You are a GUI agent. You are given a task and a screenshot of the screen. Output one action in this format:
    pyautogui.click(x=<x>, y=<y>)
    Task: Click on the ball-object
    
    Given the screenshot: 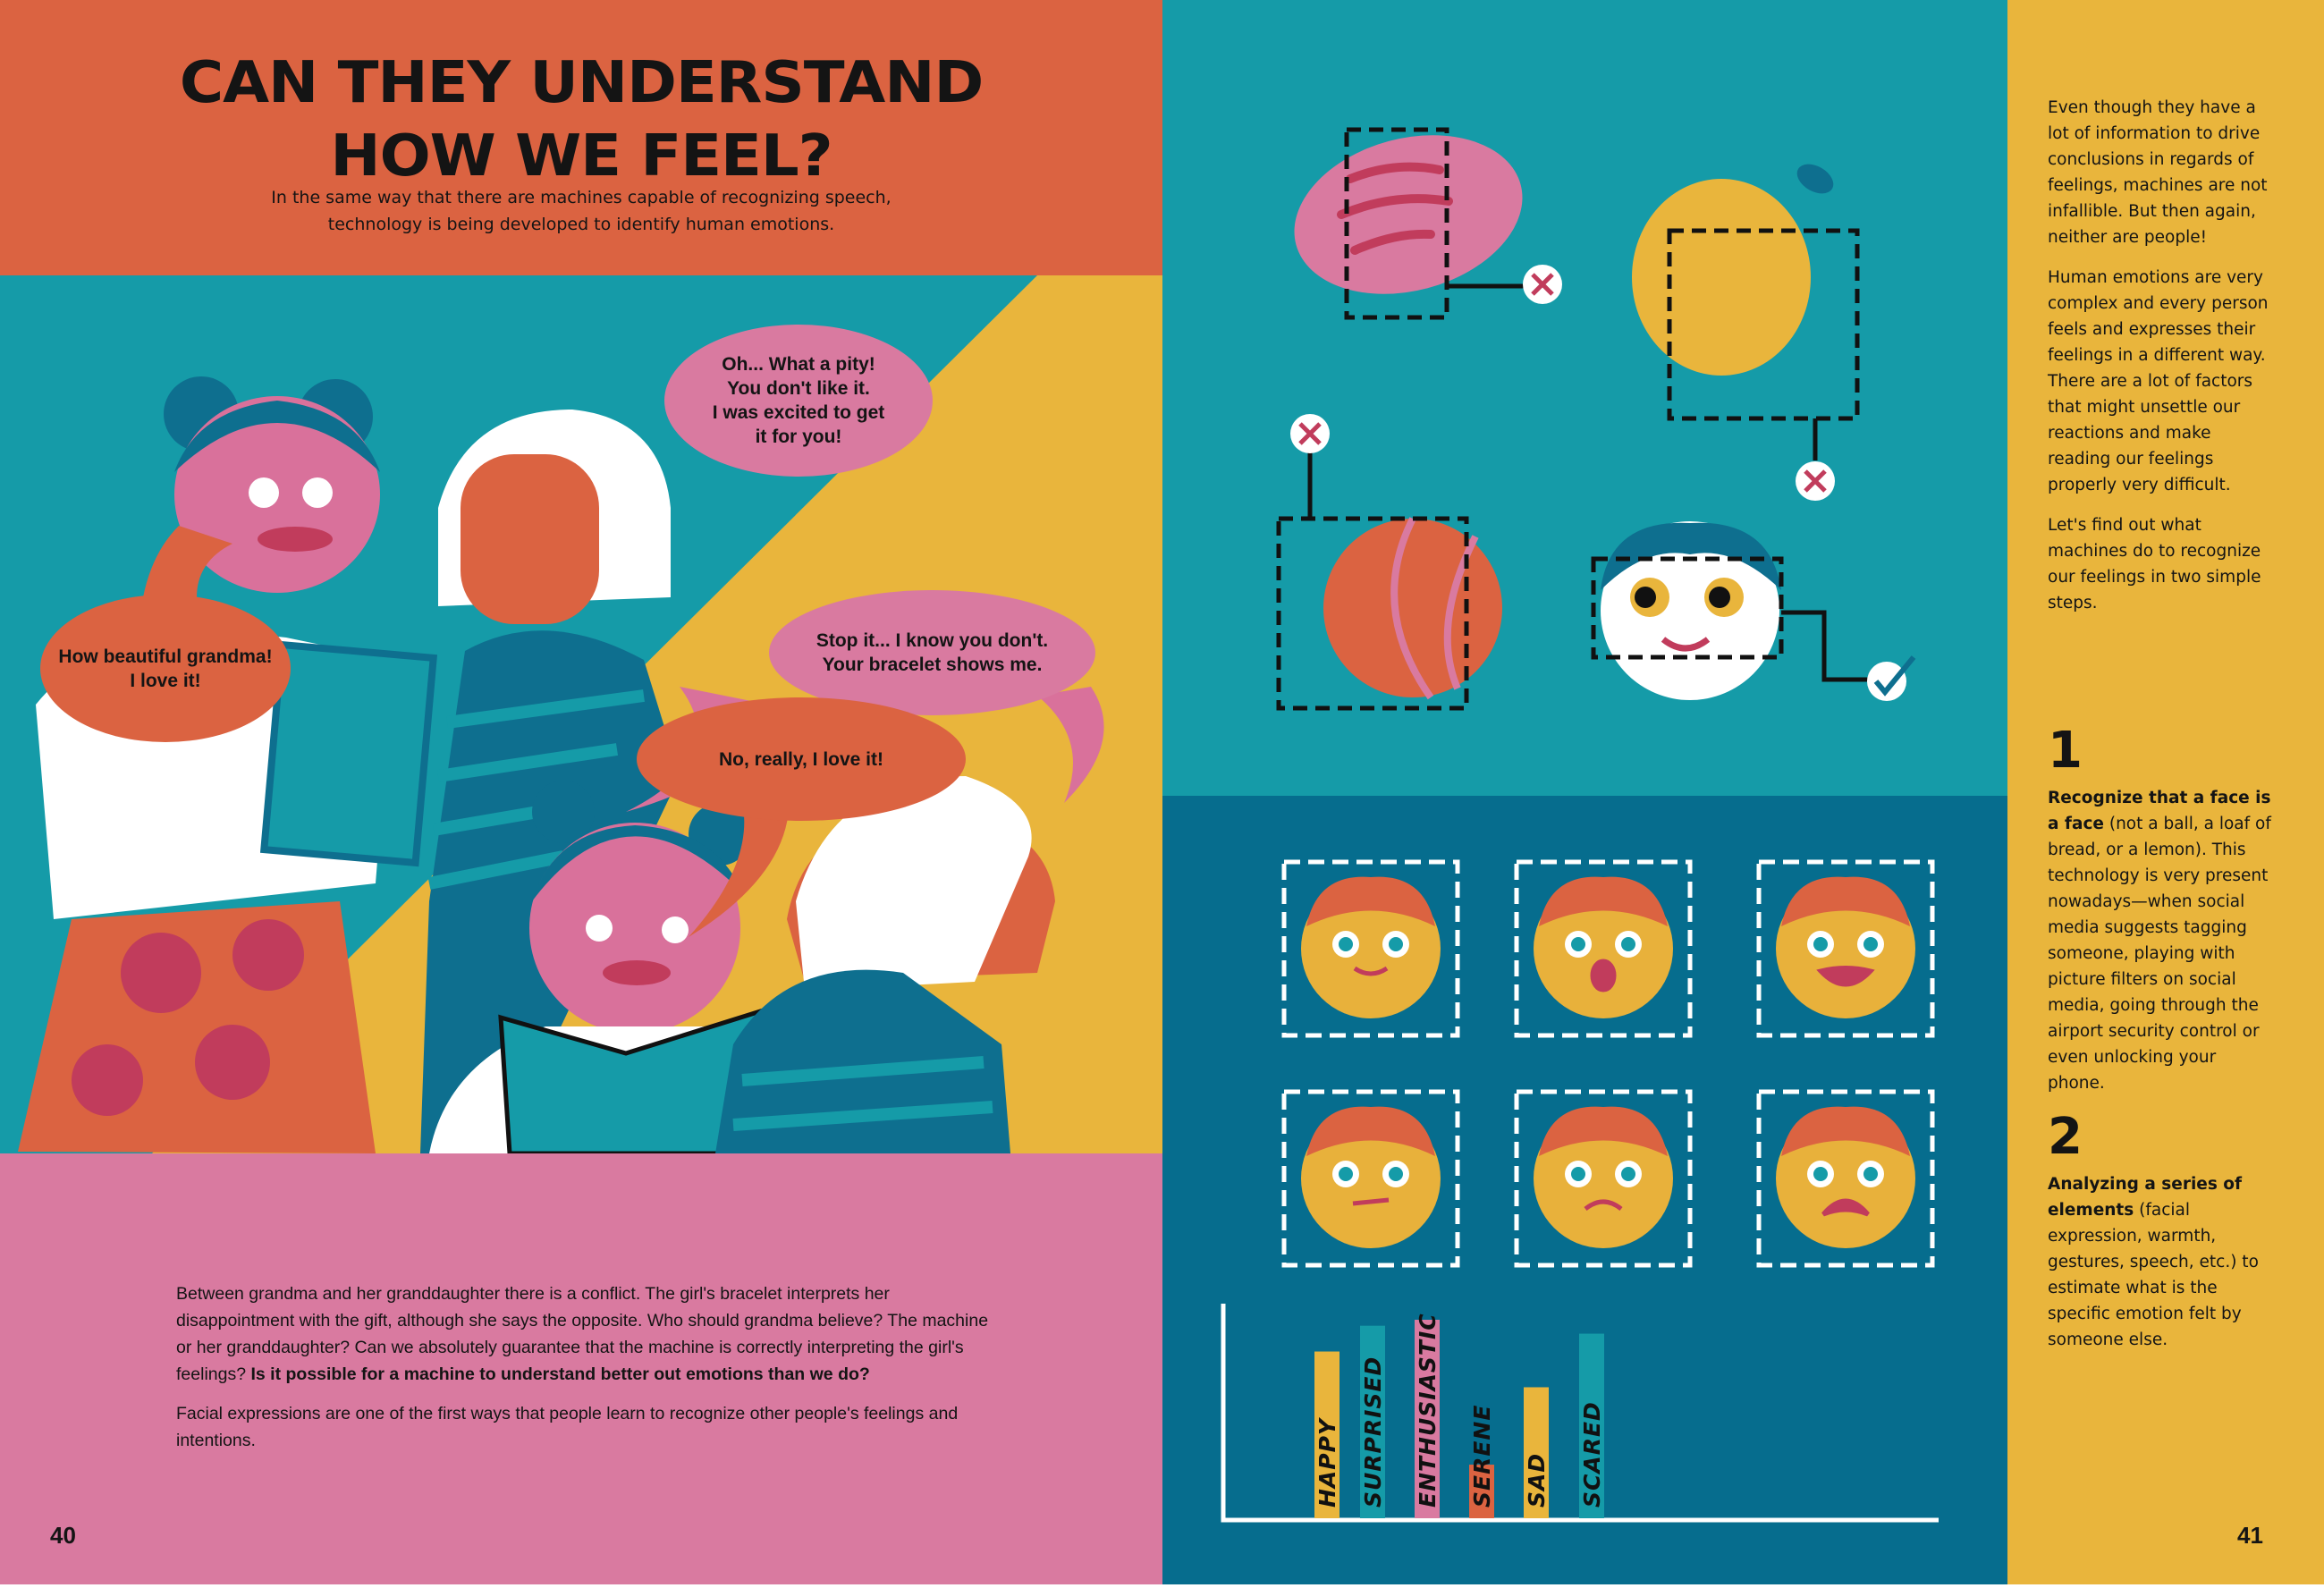 What is the action you would take?
    pyautogui.click(x=1389, y=581)
    